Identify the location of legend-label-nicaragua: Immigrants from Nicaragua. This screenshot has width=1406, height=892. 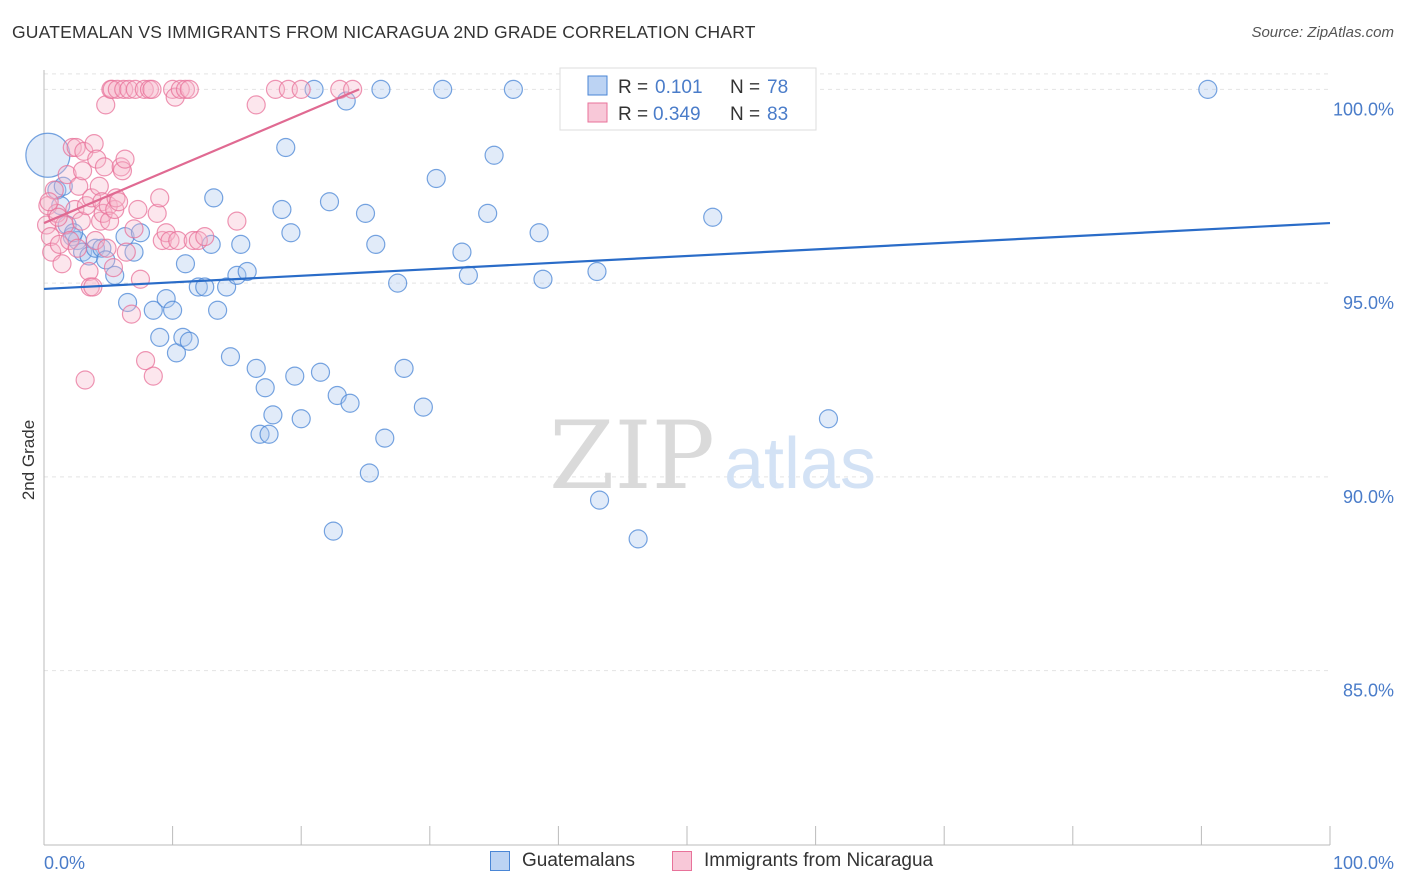
(819, 860).